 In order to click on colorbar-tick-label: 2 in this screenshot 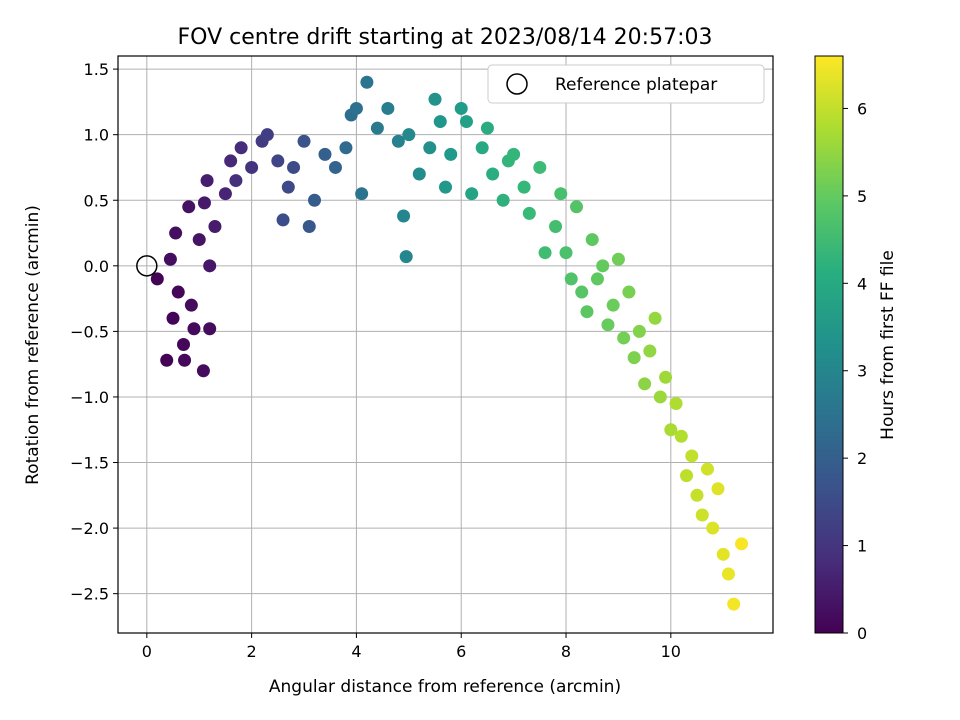, I will do `click(862, 458)`.